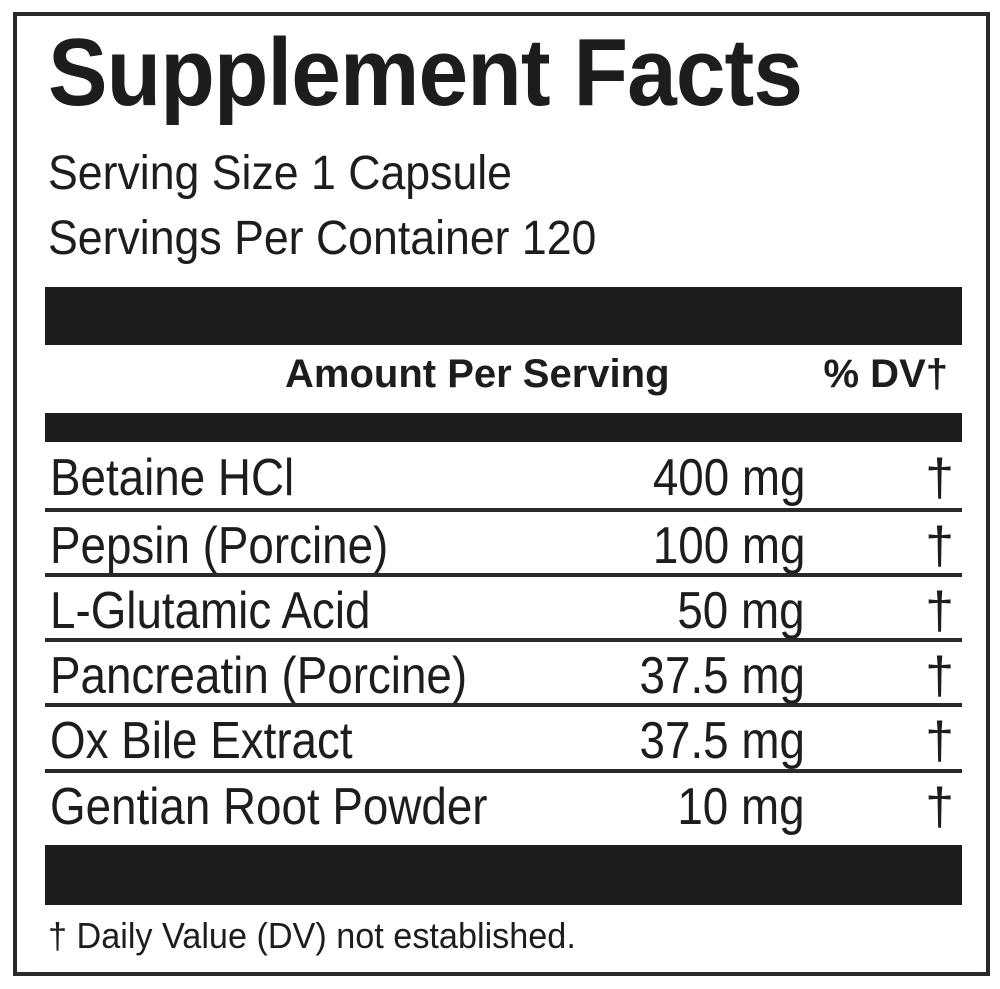 The width and height of the screenshot is (1000, 989). Describe the element at coordinates (886, 374) in the screenshot. I see `dv-header: % DV†` at that location.